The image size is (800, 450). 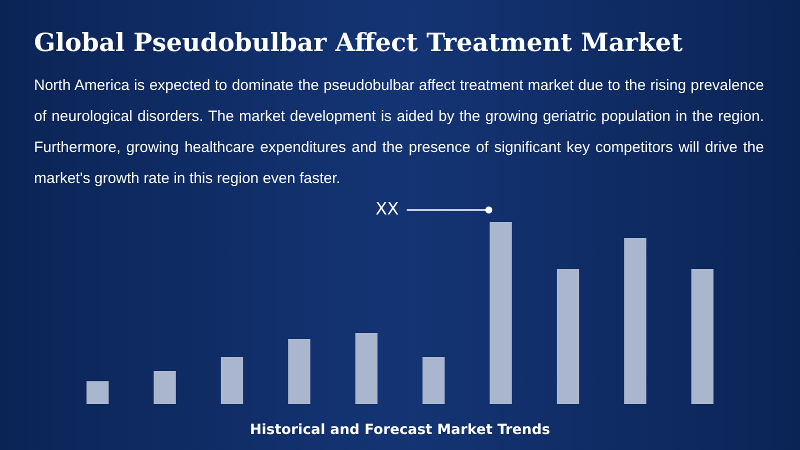 What do you see at coordinates (400, 430) in the screenshot?
I see `x-axis-title: Historical and Forecast Market Trends` at bounding box center [400, 430].